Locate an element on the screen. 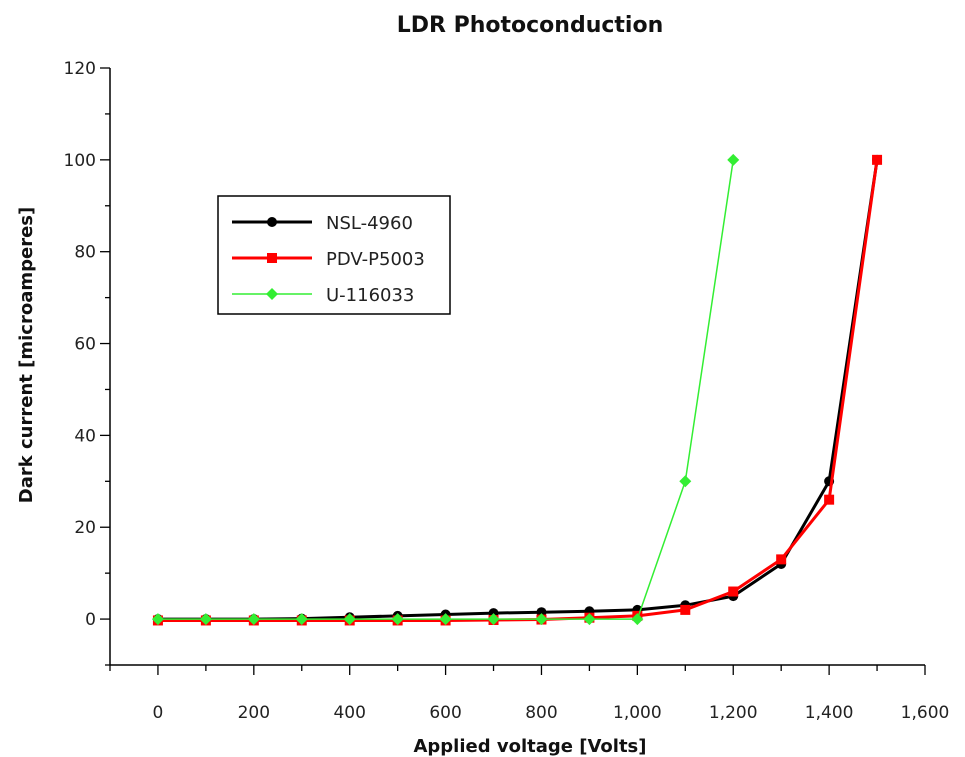 The height and width of the screenshot is (757, 965). x-tick-label: 1,600 is located at coordinates (925, 713).